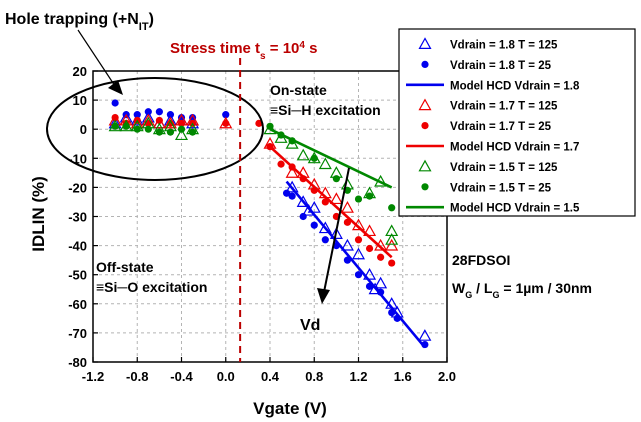 The height and width of the screenshot is (422, 641). Describe the element at coordinates (137, 376) in the screenshot. I see `x-tick-label: -0.8` at that location.